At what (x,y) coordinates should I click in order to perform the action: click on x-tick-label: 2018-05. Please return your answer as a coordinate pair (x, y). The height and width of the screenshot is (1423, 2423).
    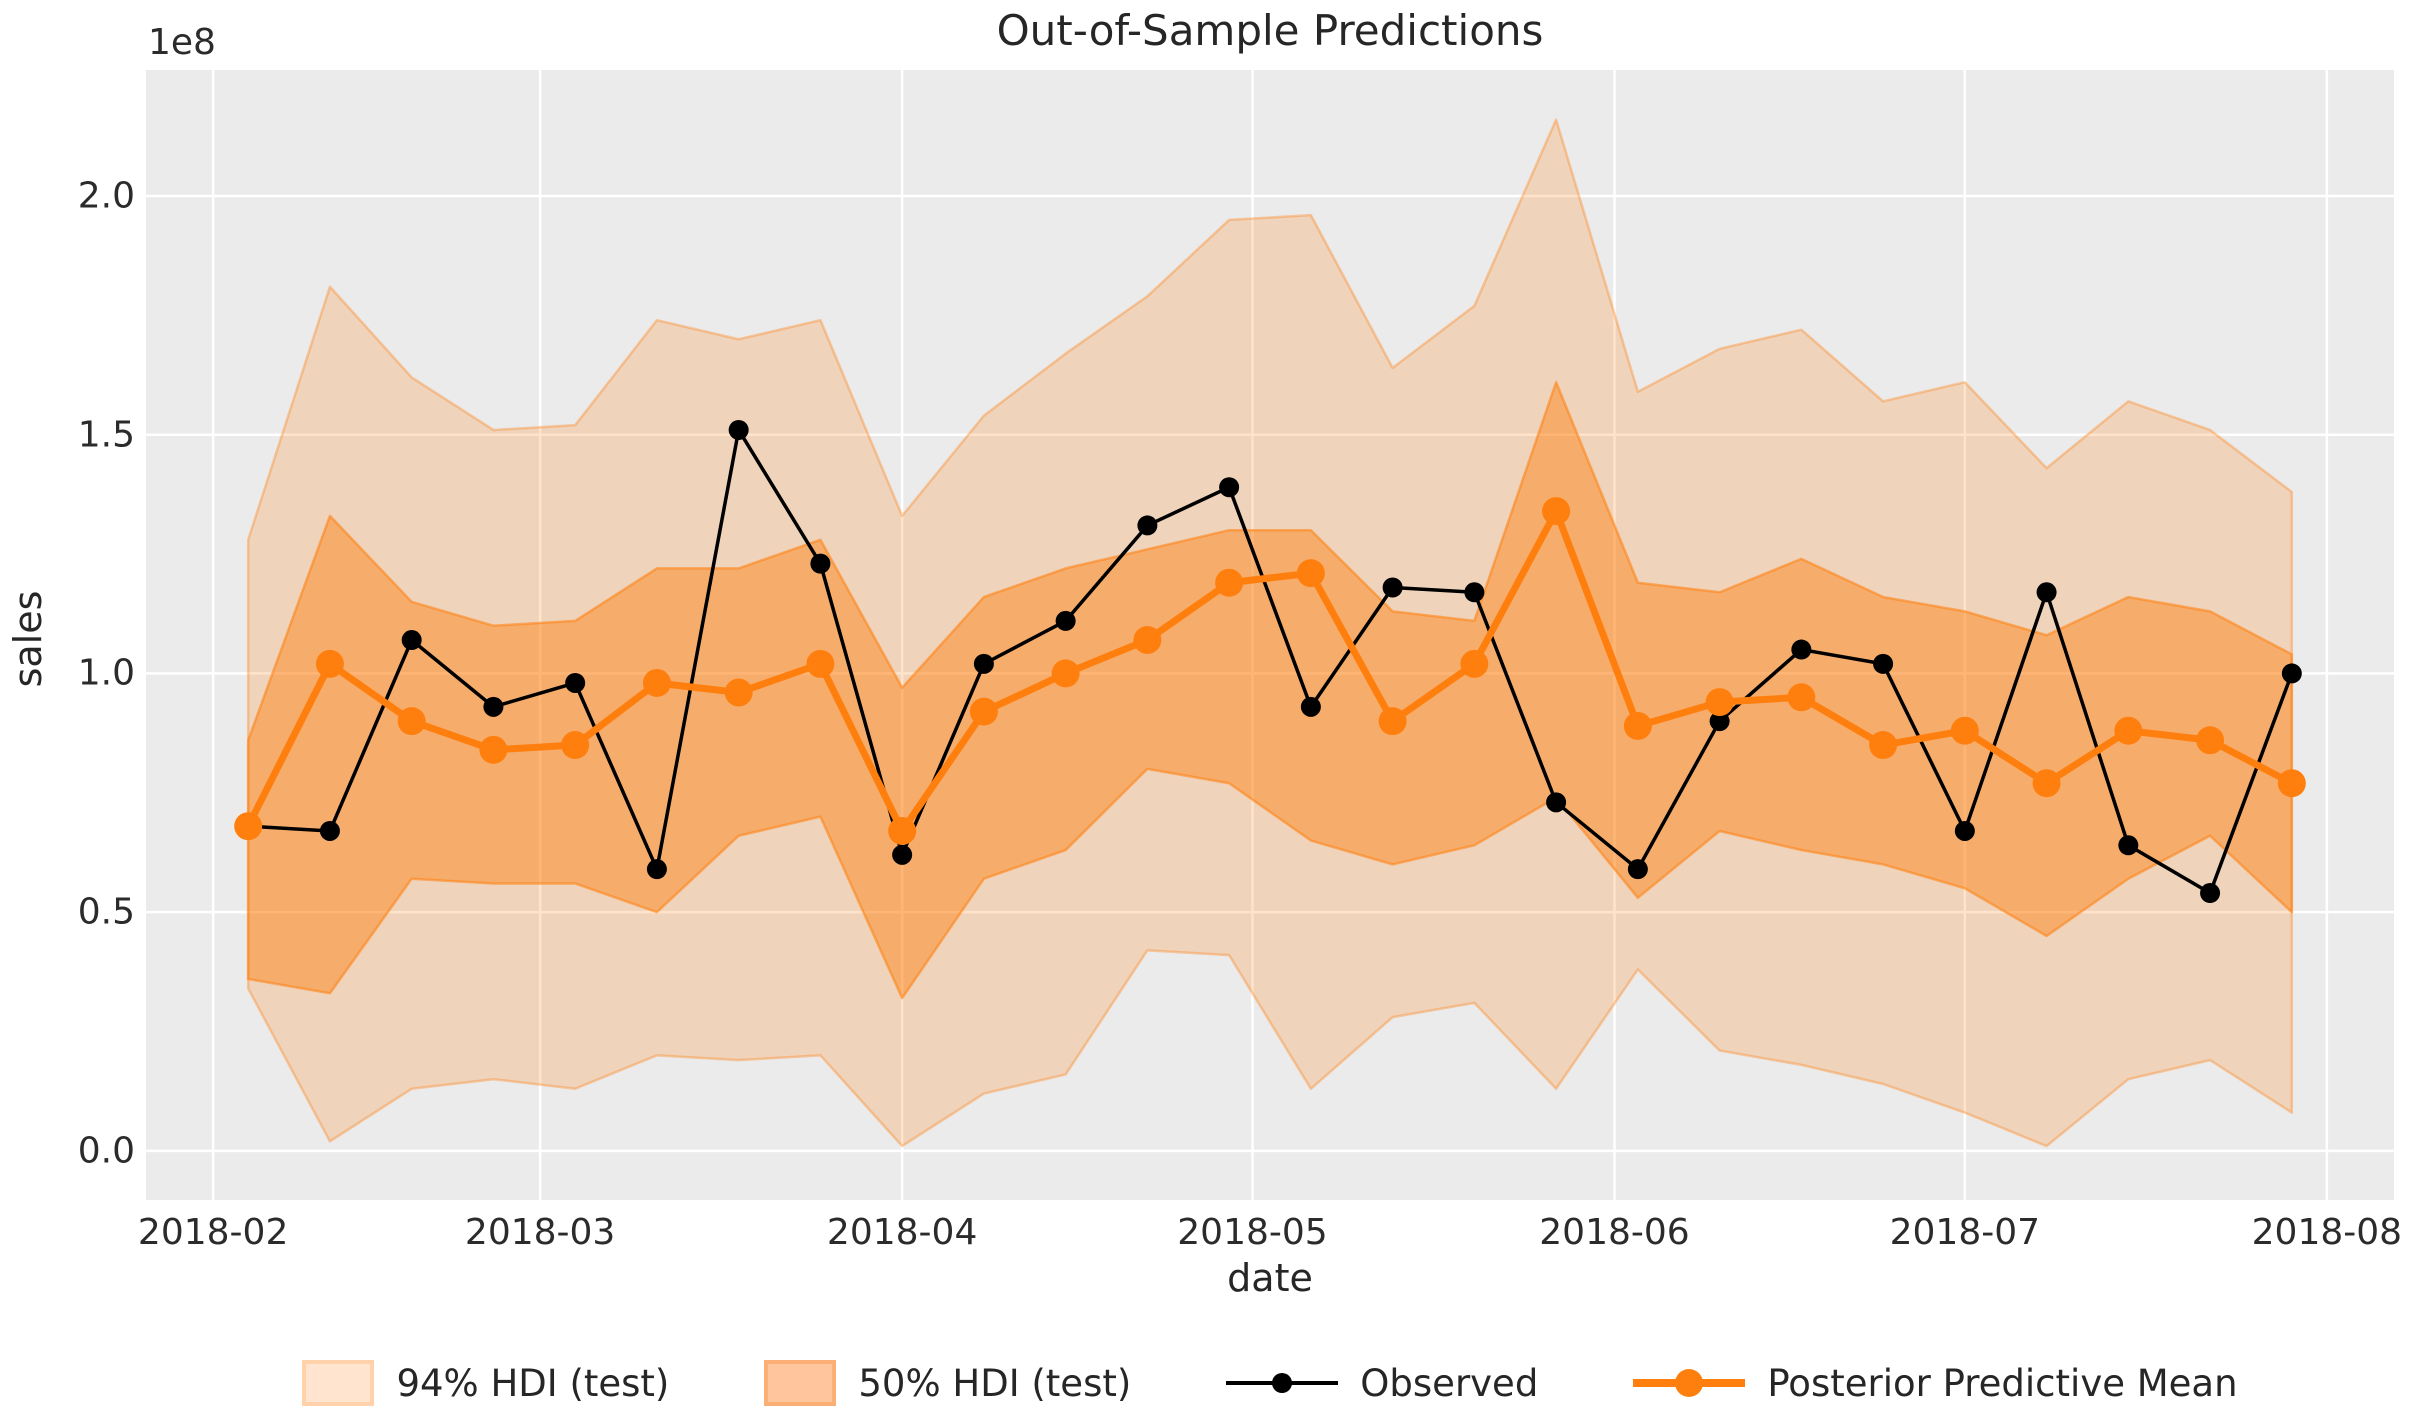
    Looking at the image, I should click on (1252, 1232).